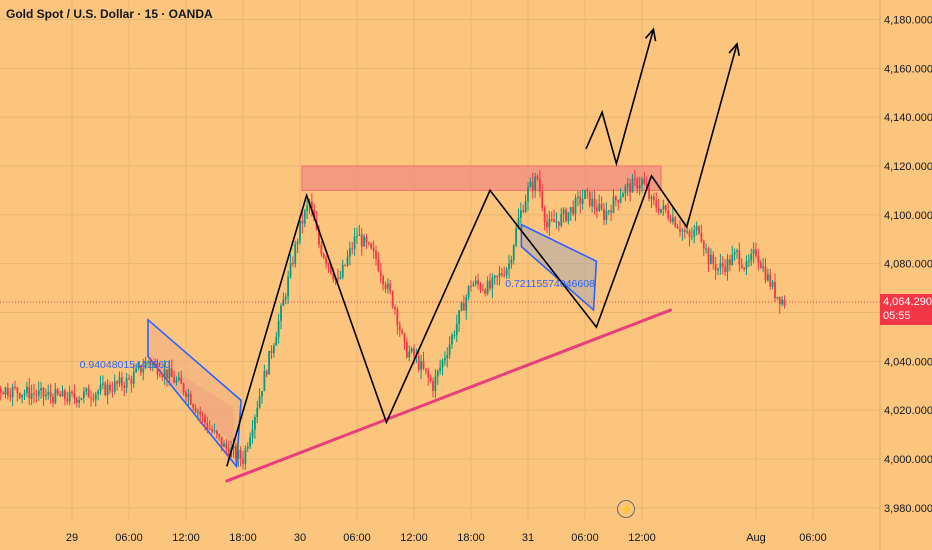 The height and width of the screenshot is (550, 932). What do you see at coordinates (908, 509) in the screenshot?
I see `y-tick-label: 3,980.000` at bounding box center [908, 509].